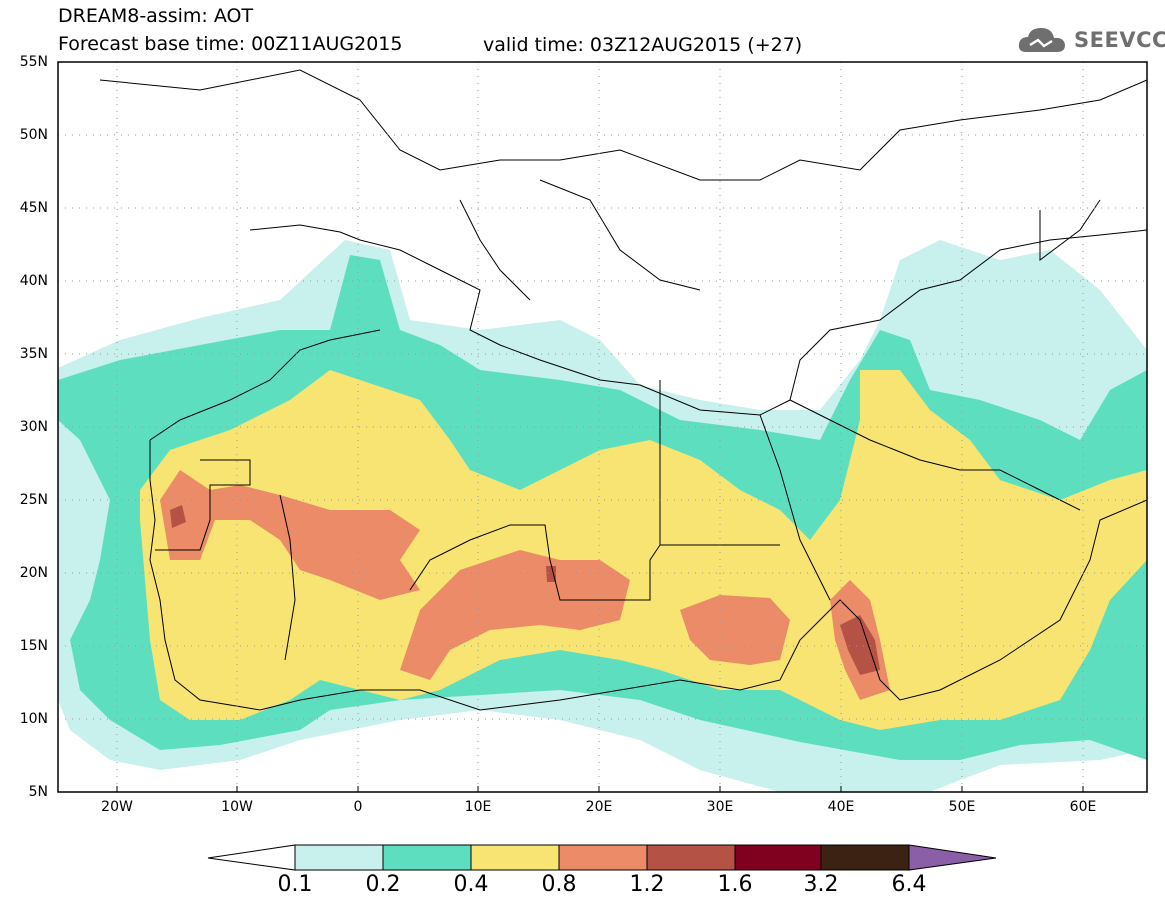  I want to click on seevccc-logo: SEEVCCC, so click(1090, 40).